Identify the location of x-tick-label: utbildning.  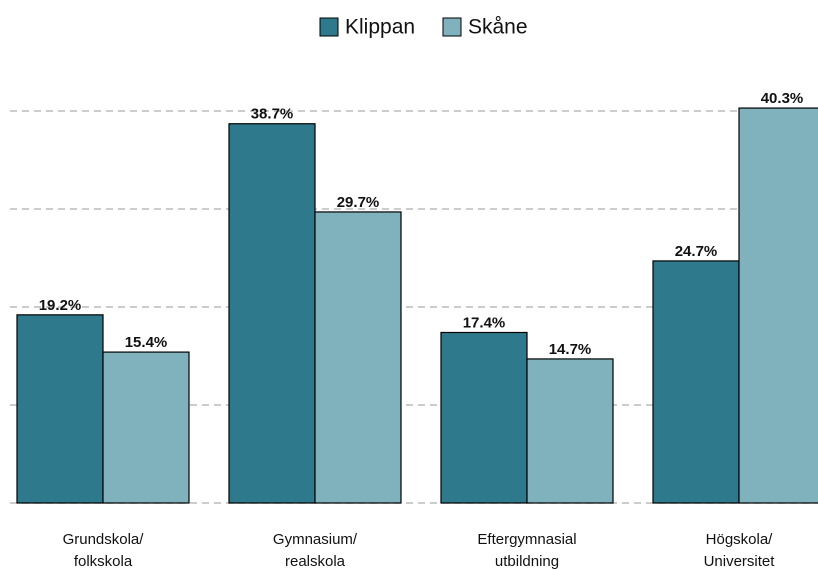
(527, 561).